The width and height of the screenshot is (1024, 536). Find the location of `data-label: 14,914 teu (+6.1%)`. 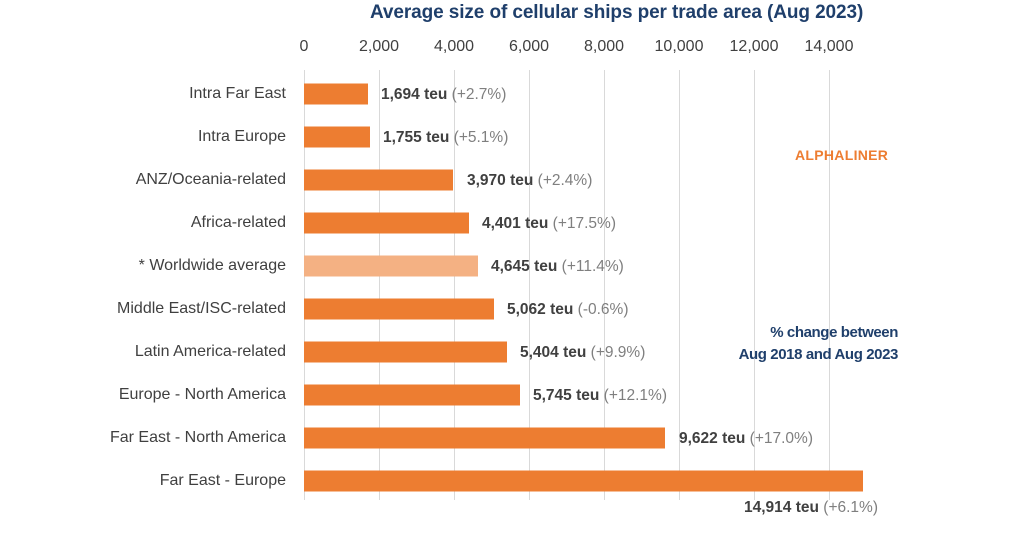

data-label: 14,914 teu (+6.1%) is located at coordinates (811, 508).